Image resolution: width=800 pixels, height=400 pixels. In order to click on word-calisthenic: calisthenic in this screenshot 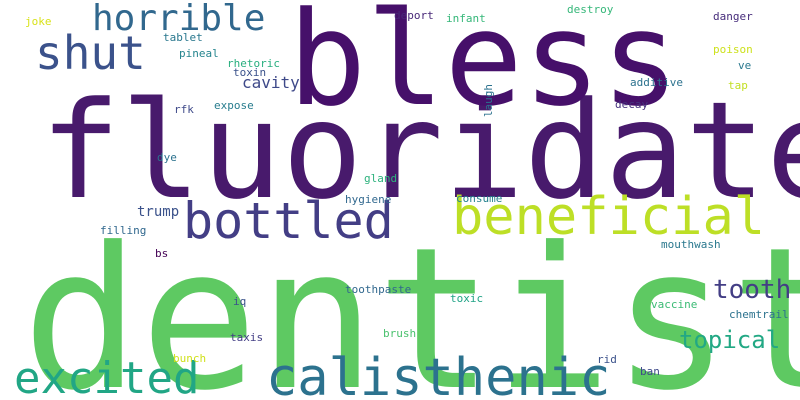, I will do `click(438, 374)`.